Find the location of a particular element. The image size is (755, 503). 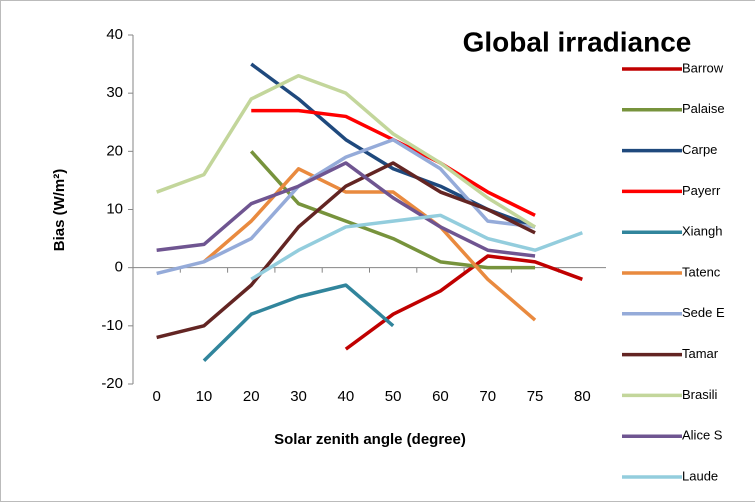

x-tick-label: 60 is located at coordinates (440, 396).